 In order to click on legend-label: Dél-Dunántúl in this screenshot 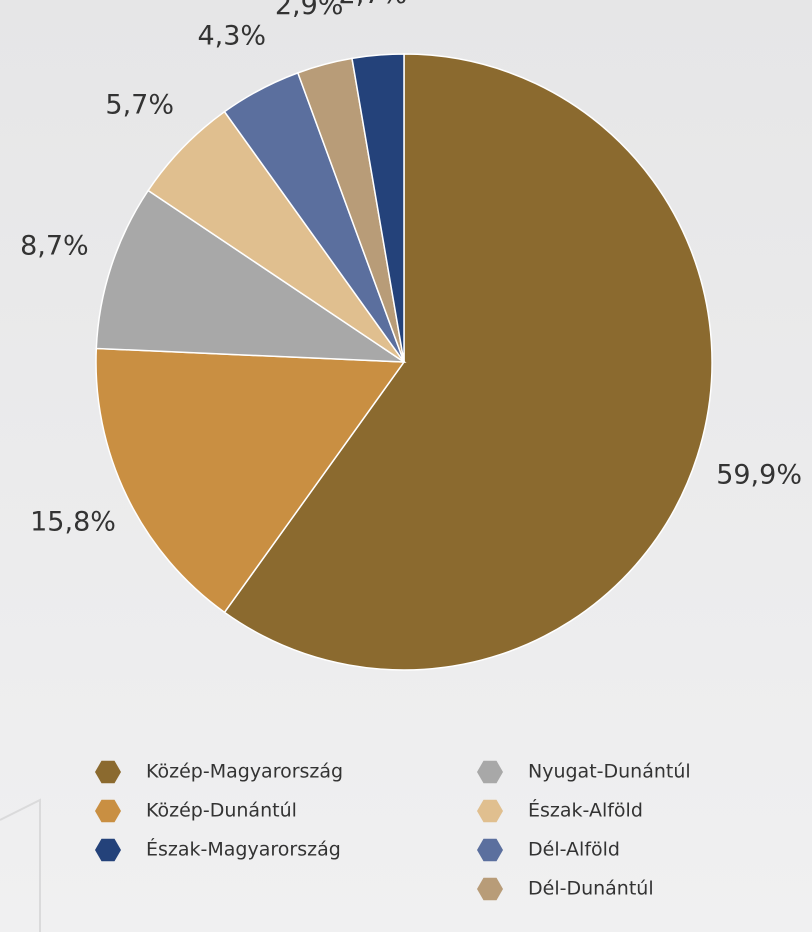, I will do `click(591, 889)`.